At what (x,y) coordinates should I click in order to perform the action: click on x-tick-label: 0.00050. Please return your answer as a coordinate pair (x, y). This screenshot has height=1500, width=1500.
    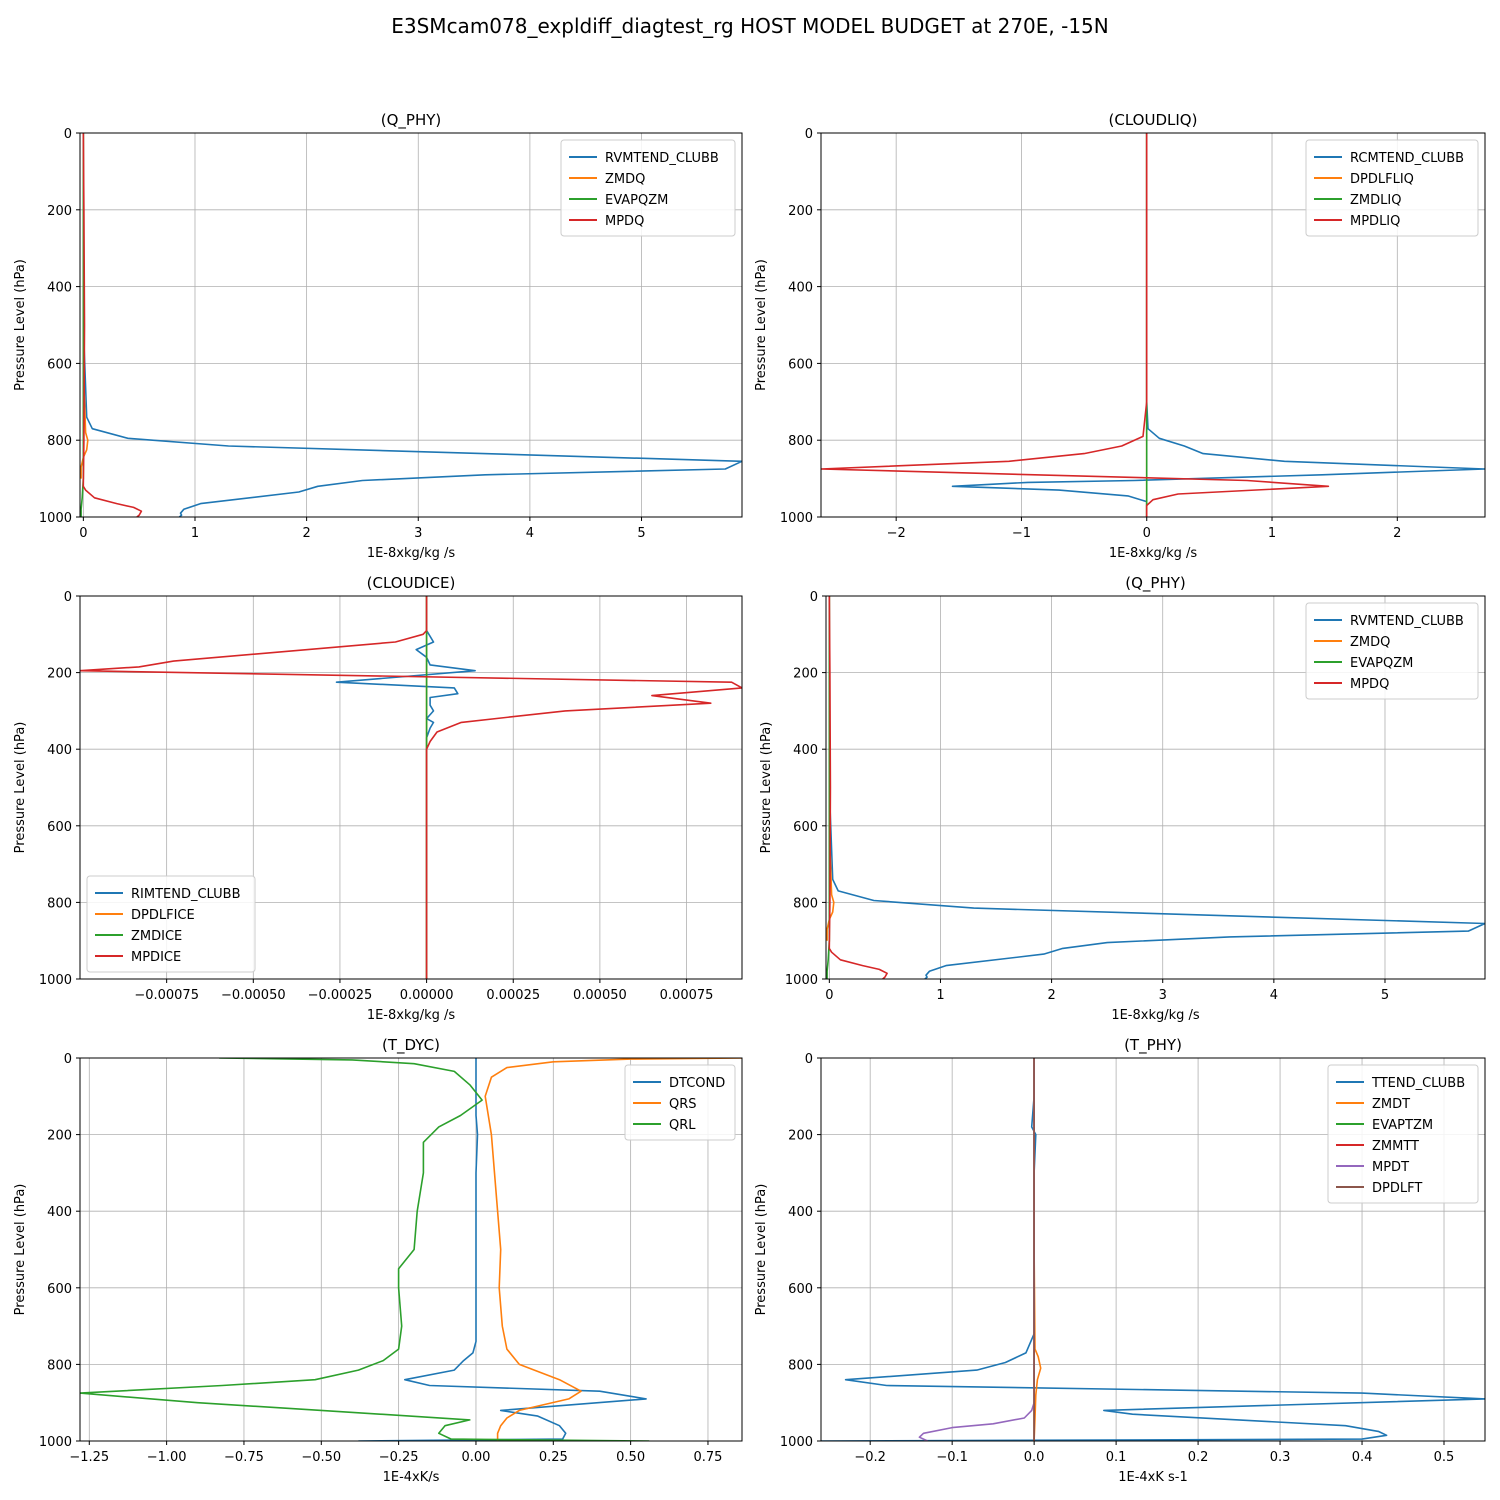
    Looking at the image, I should click on (600, 995).